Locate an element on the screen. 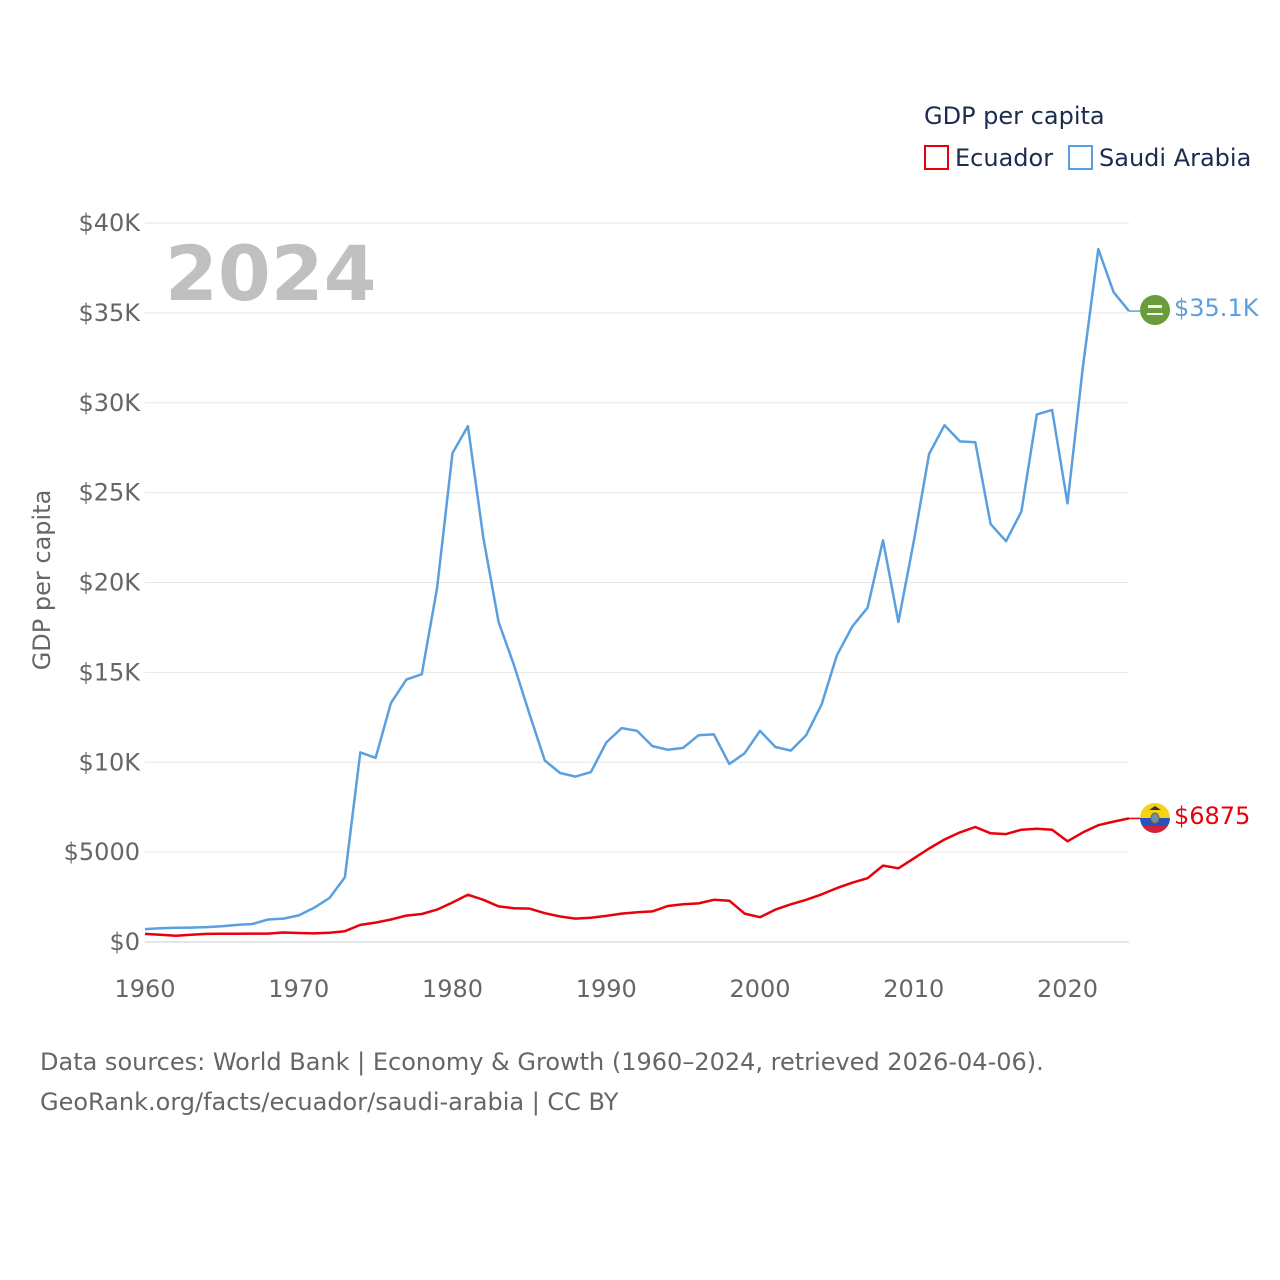 This screenshot has width=1280, height=1280. y-tick-label: $25K is located at coordinates (109, 493).